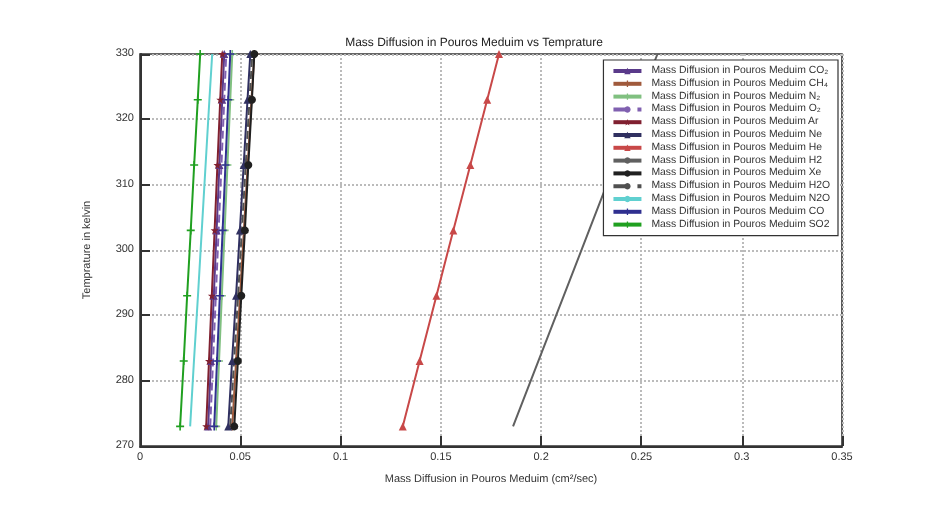 Image resolution: width=948 pixels, height=520 pixels. What do you see at coordinates (201, 240) in the screenshot?
I see `line-series` at bounding box center [201, 240].